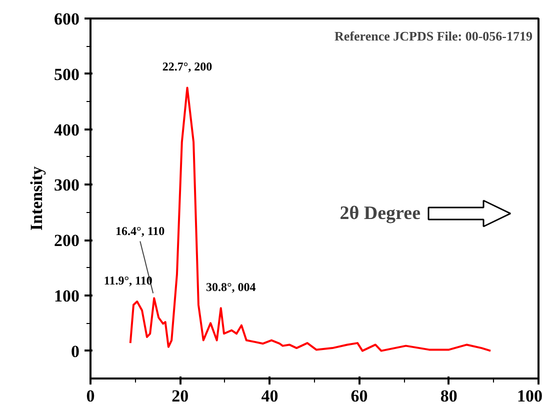 Image resolution: width=542 pixels, height=405 pixels. I want to click on x-axis-title: 2θ Degree, so click(380, 213).